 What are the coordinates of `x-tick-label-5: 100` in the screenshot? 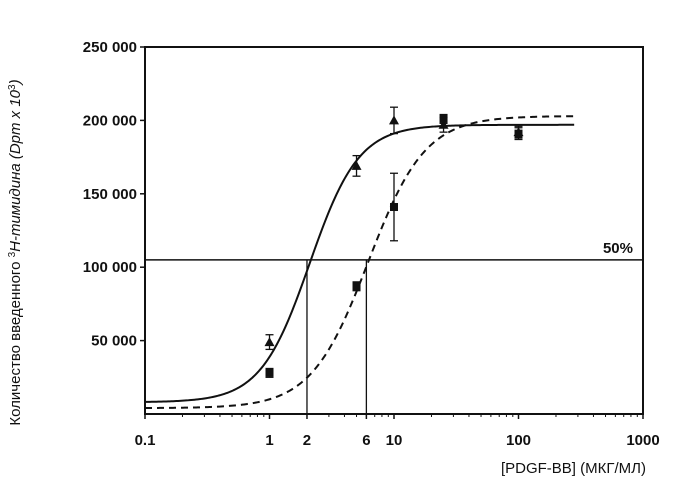 It's located at (518, 440).